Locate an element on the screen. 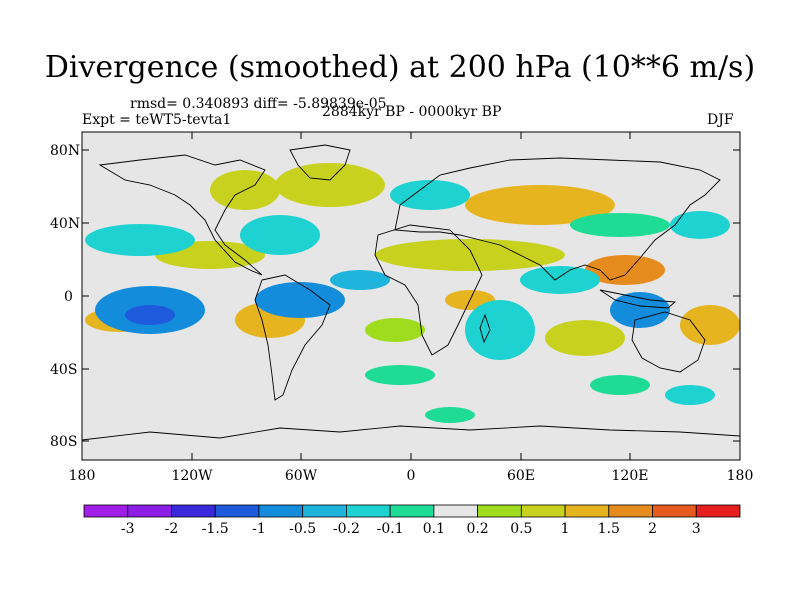 Image resolution: width=800 pixels, height=600 pixels. coast-indonesia is located at coordinates (638, 299).